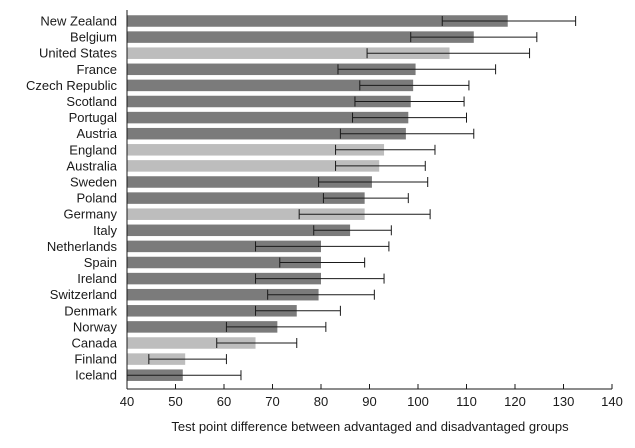  I want to click on category-label-italy: Italy, so click(105, 230).